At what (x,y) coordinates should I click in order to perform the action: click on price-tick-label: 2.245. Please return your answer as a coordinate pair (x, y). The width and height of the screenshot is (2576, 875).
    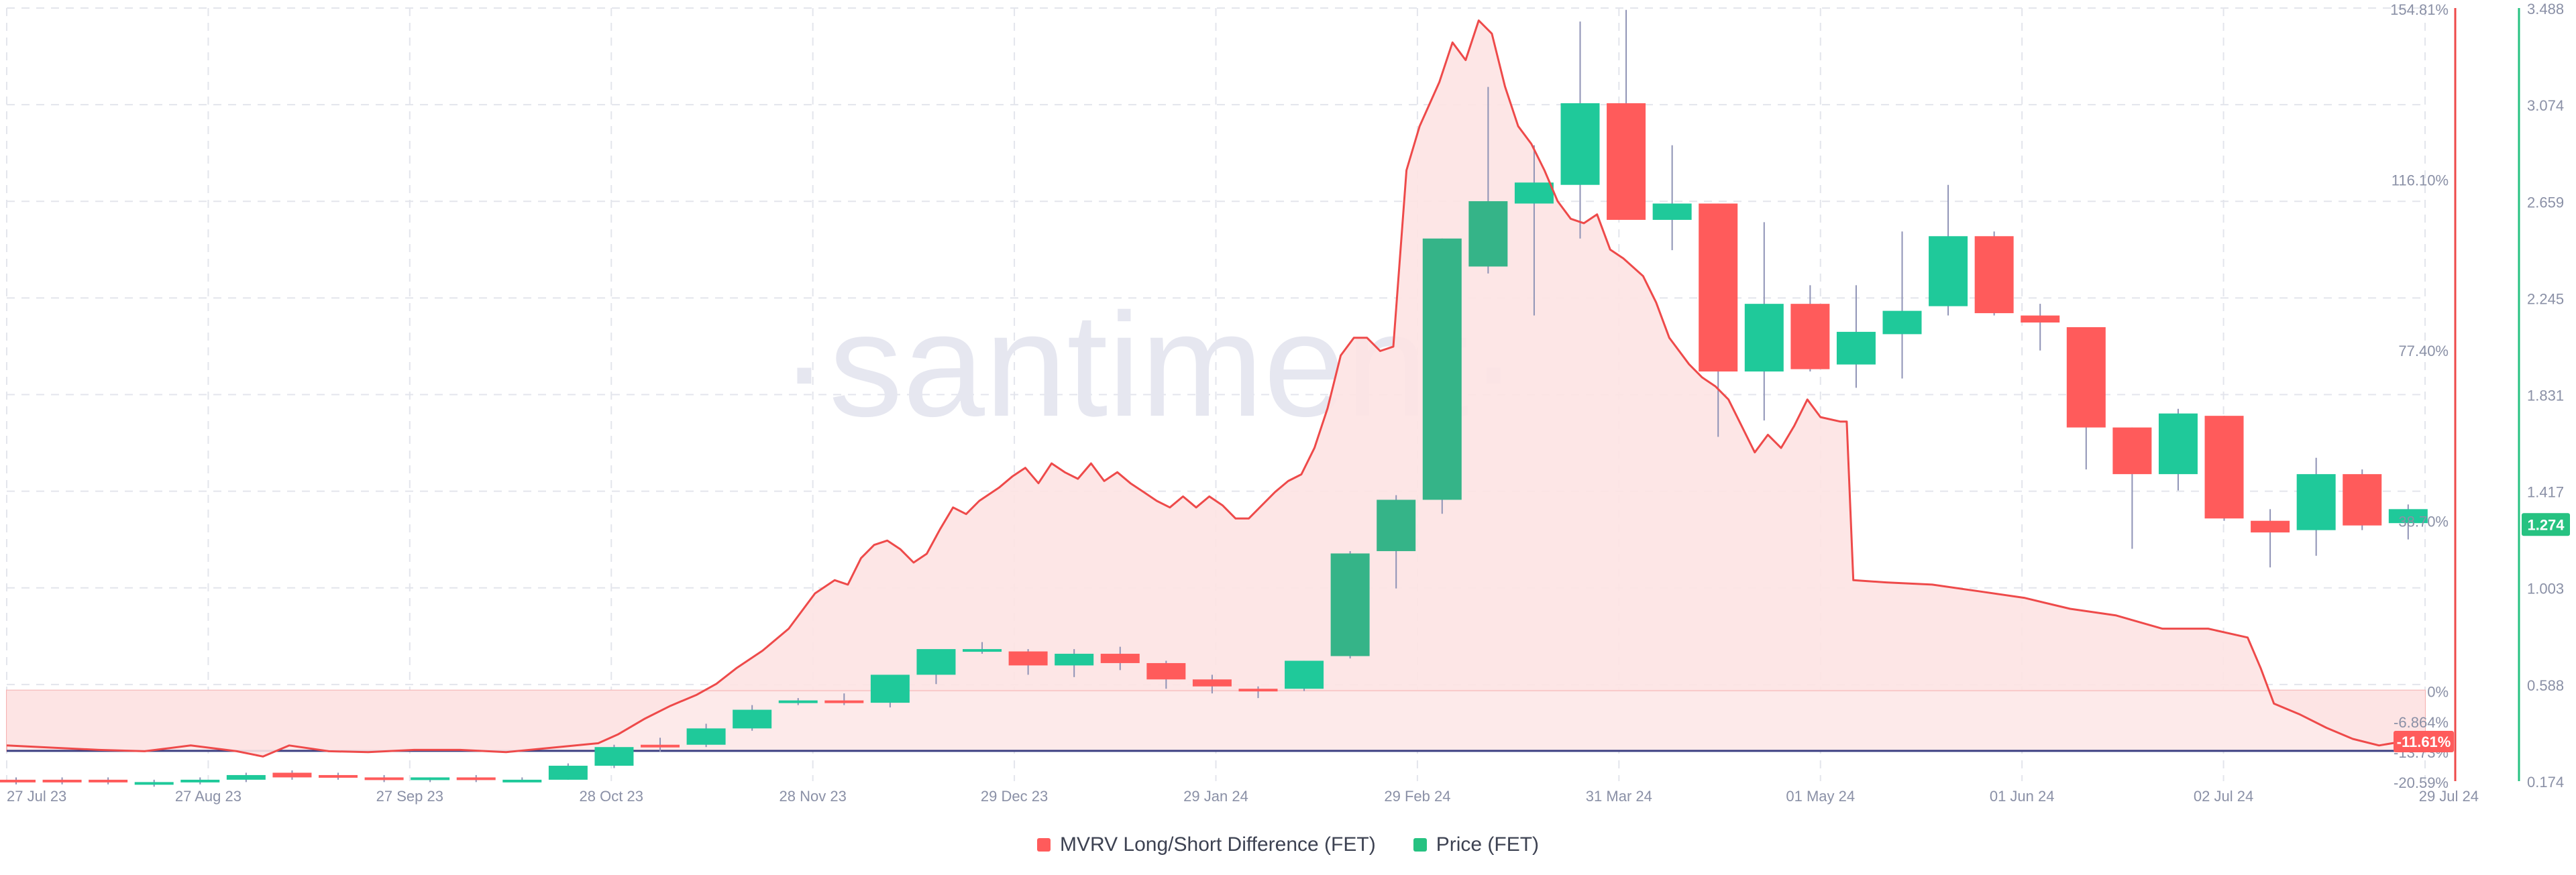
    Looking at the image, I should click on (2545, 298).